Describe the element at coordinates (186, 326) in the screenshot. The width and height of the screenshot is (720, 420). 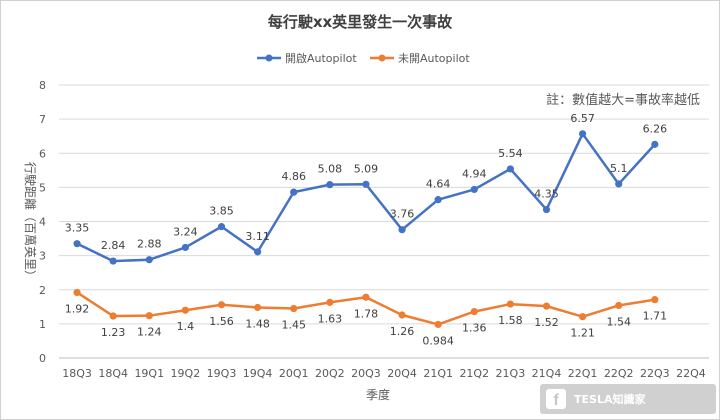
I see `data-label: 1.4` at that location.